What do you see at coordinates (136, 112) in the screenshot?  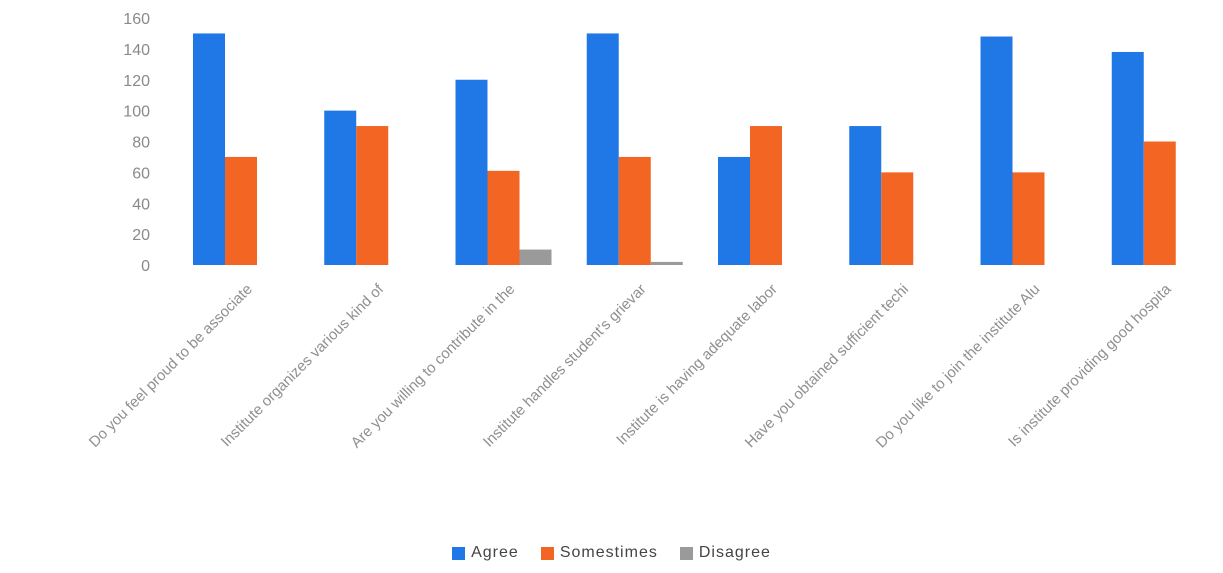 I see `y-tick-label: 100` at bounding box center [136, 112].